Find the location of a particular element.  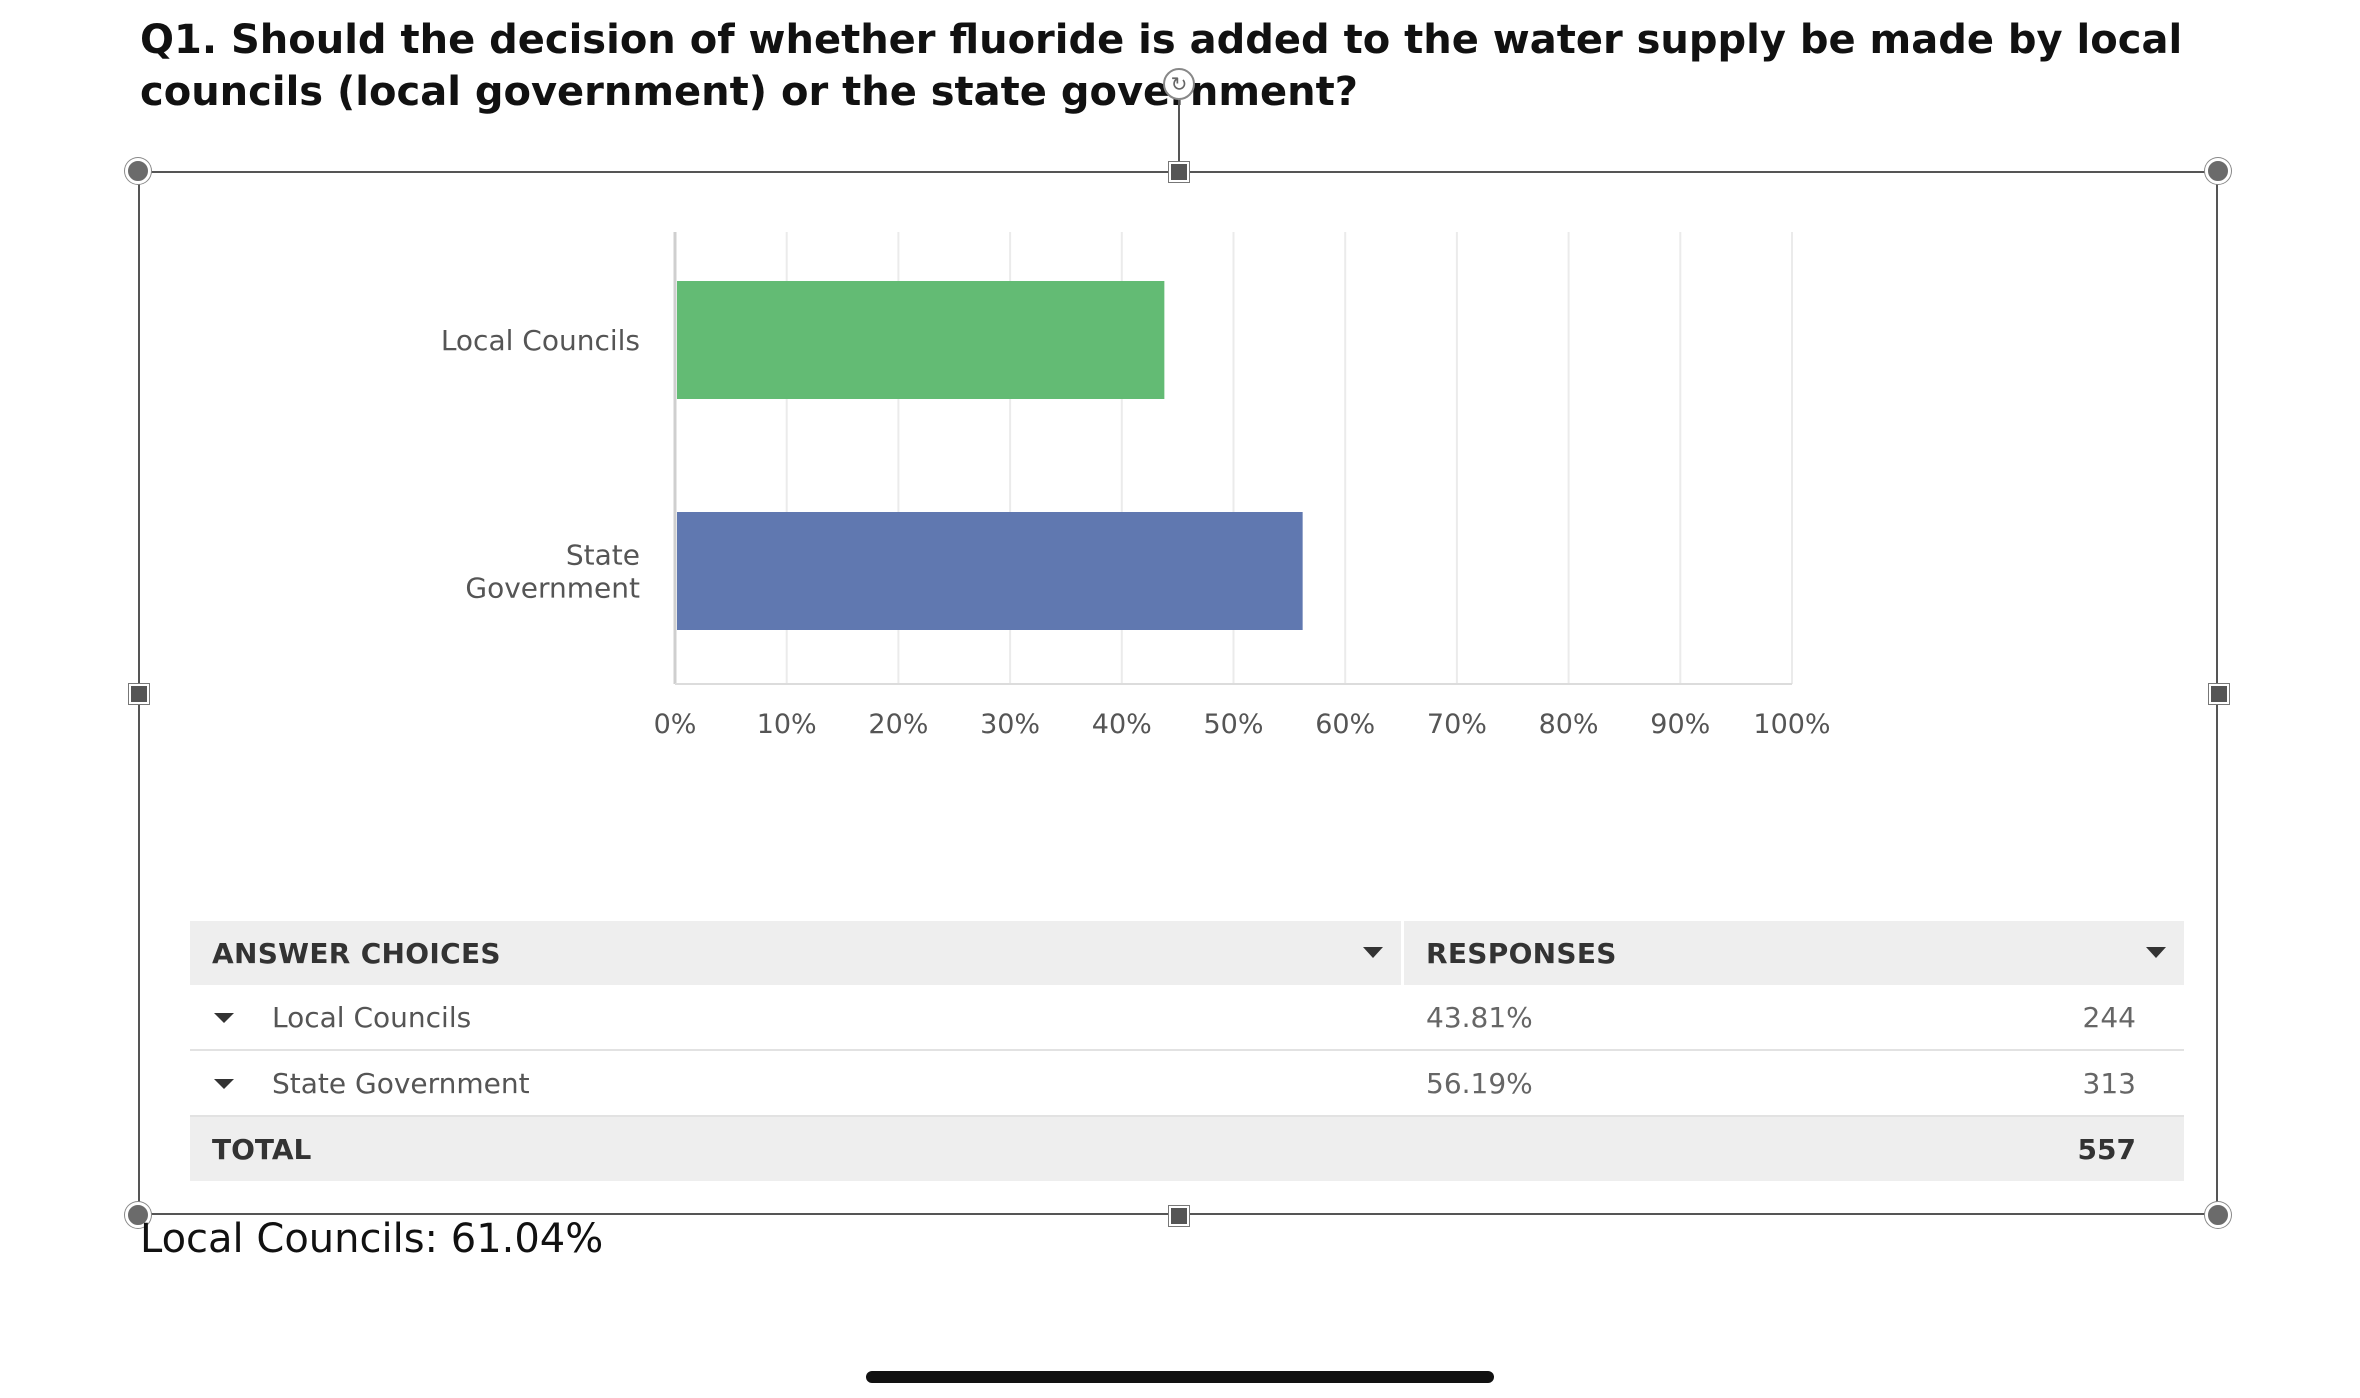

category-label: Local Councils is located at coordinates (540, 340).